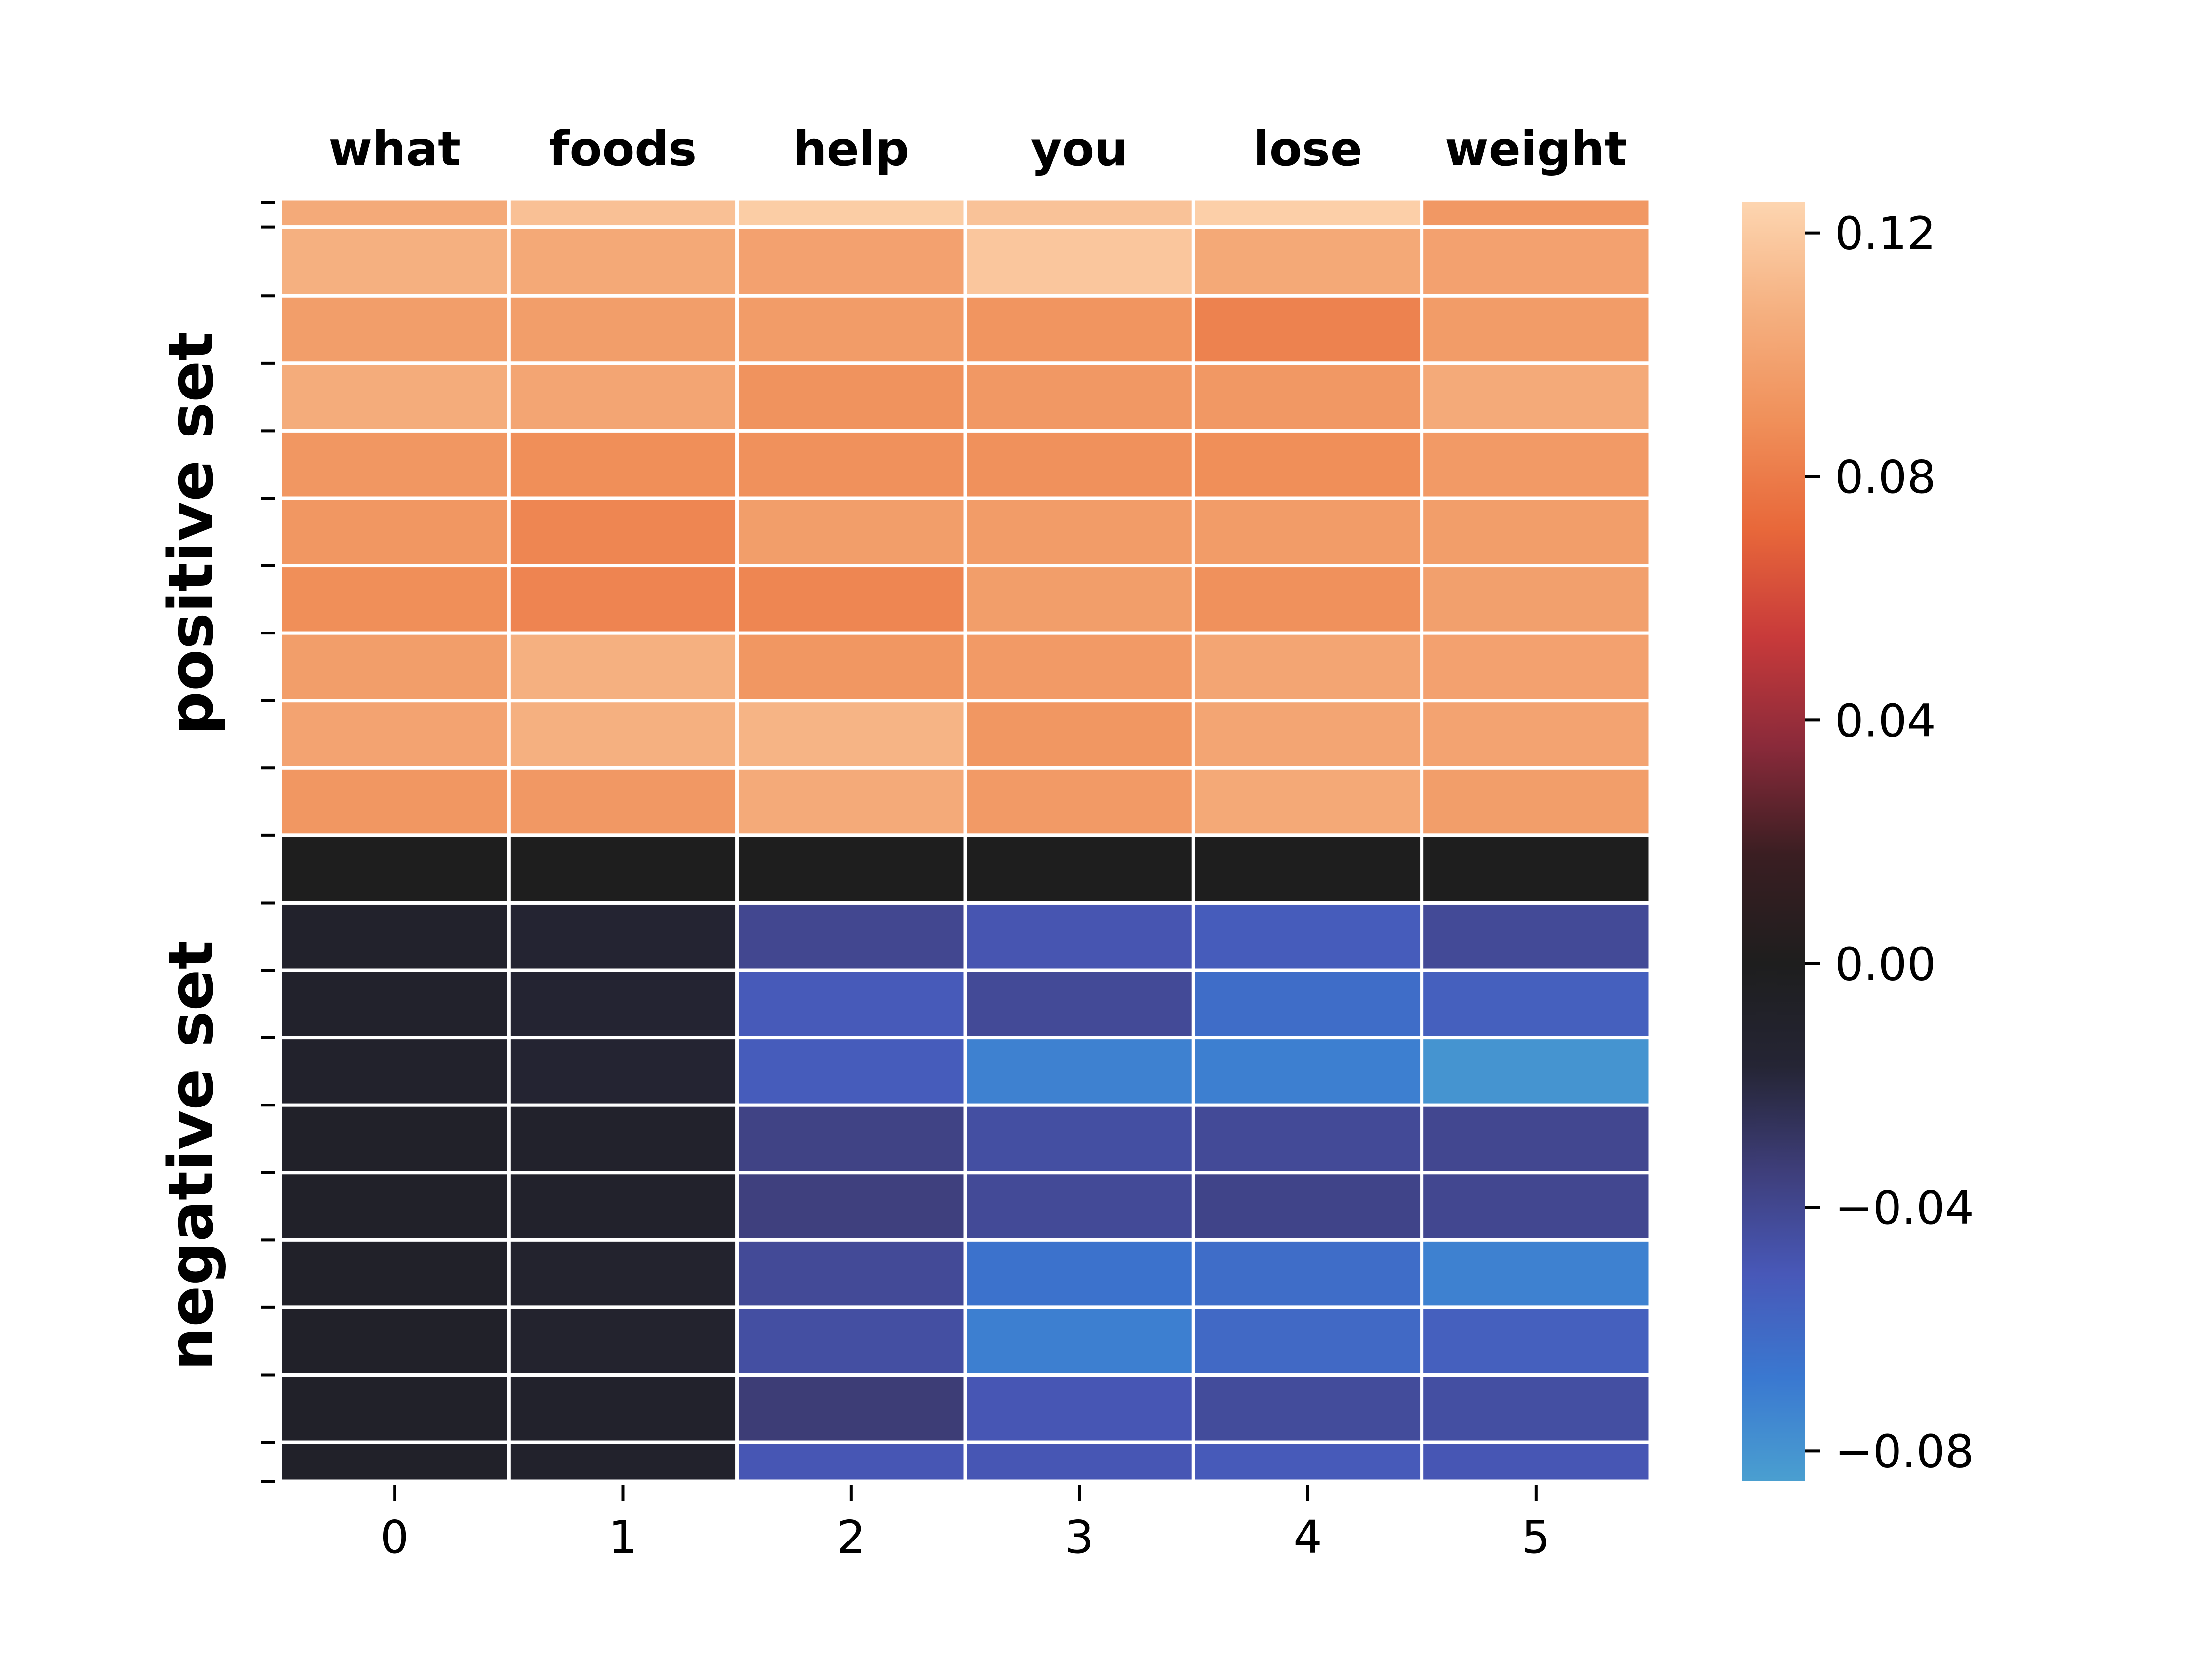 The image size is (2212, 1659). I want to click on x-tick-label: 5, so click(1537, 1538).